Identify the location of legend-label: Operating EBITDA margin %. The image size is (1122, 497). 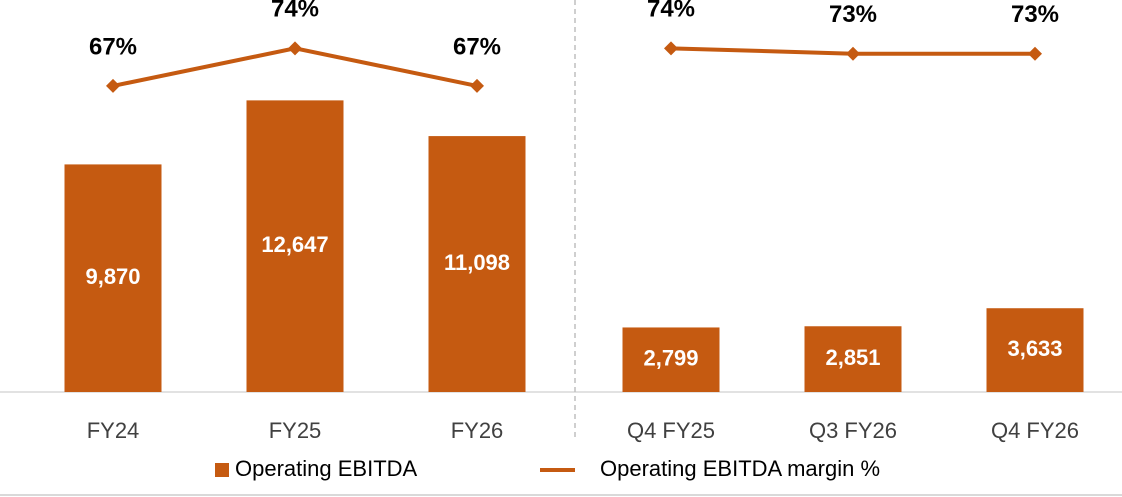
(740, 468).